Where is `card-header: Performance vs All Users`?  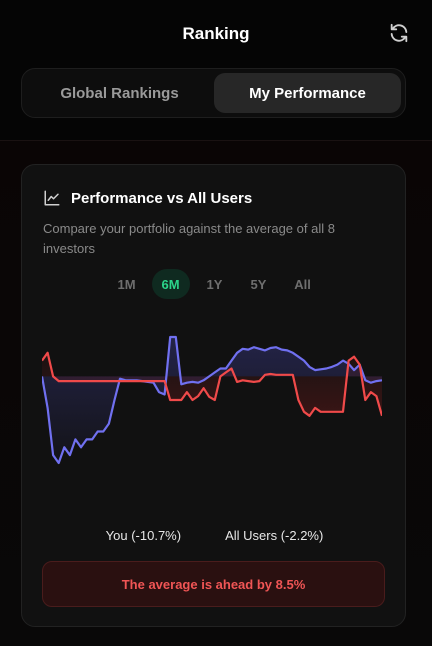
card-header: Performance vs All Users is located at coordinates (147, 198).